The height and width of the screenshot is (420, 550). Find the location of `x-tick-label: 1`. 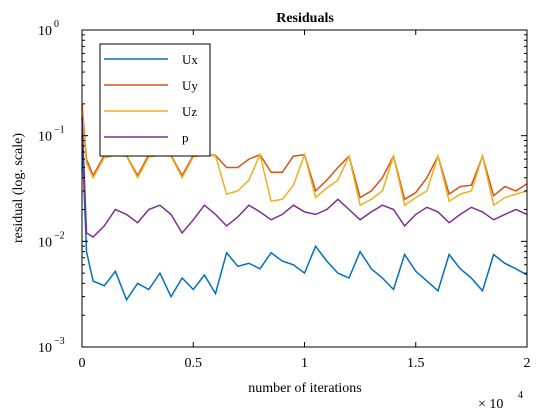

x-tick-label: 1 is located at coordinates (304, 363).